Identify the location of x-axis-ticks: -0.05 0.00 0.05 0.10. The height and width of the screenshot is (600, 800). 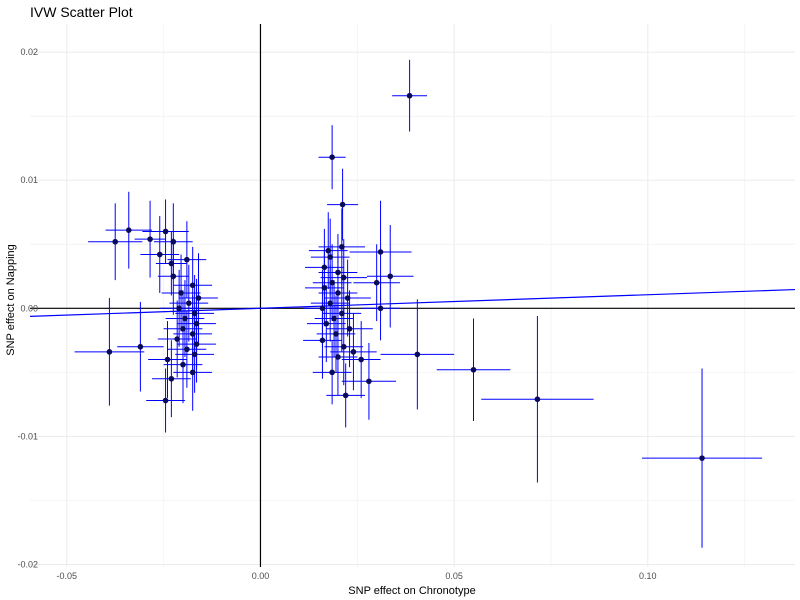
(357, 576).